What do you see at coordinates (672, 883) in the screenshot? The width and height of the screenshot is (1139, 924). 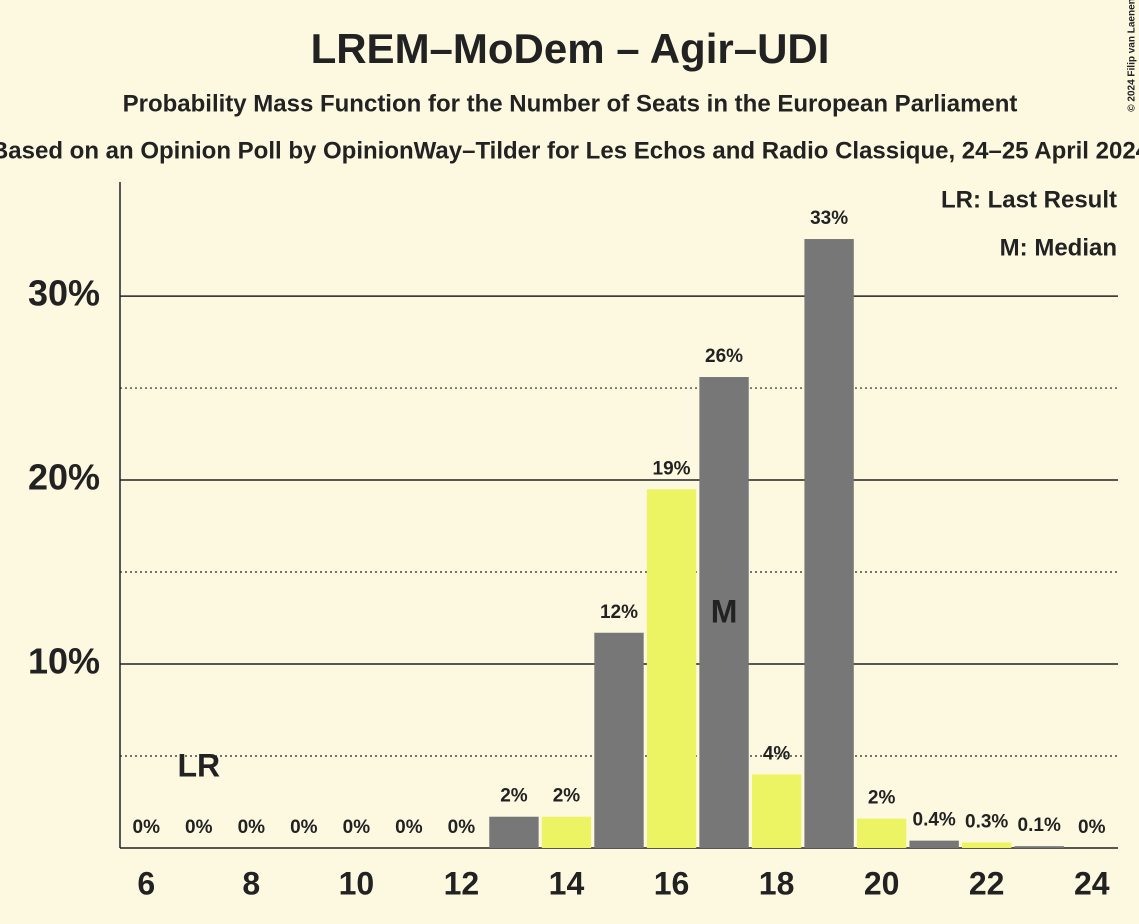 I see `x-tick-label: 16` at bounding box center [672, 883].